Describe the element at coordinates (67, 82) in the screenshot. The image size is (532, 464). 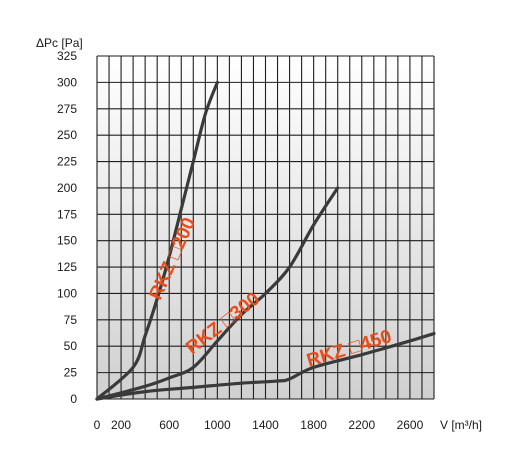
I see `y-tick-label: 300` at that location.